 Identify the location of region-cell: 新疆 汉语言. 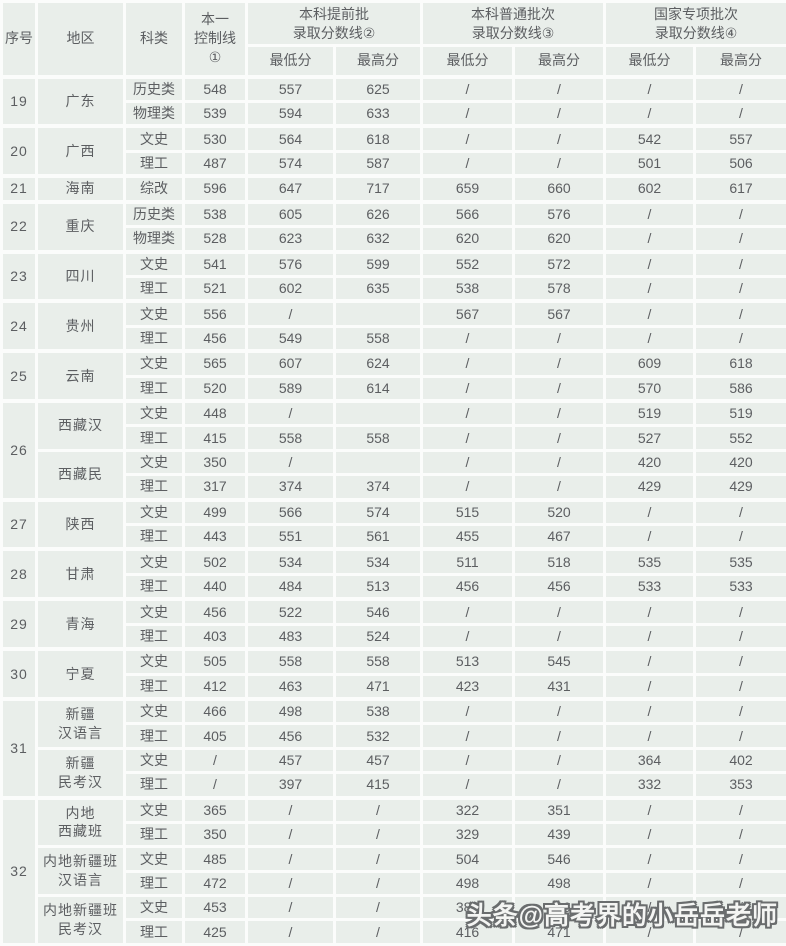
(80, 723).